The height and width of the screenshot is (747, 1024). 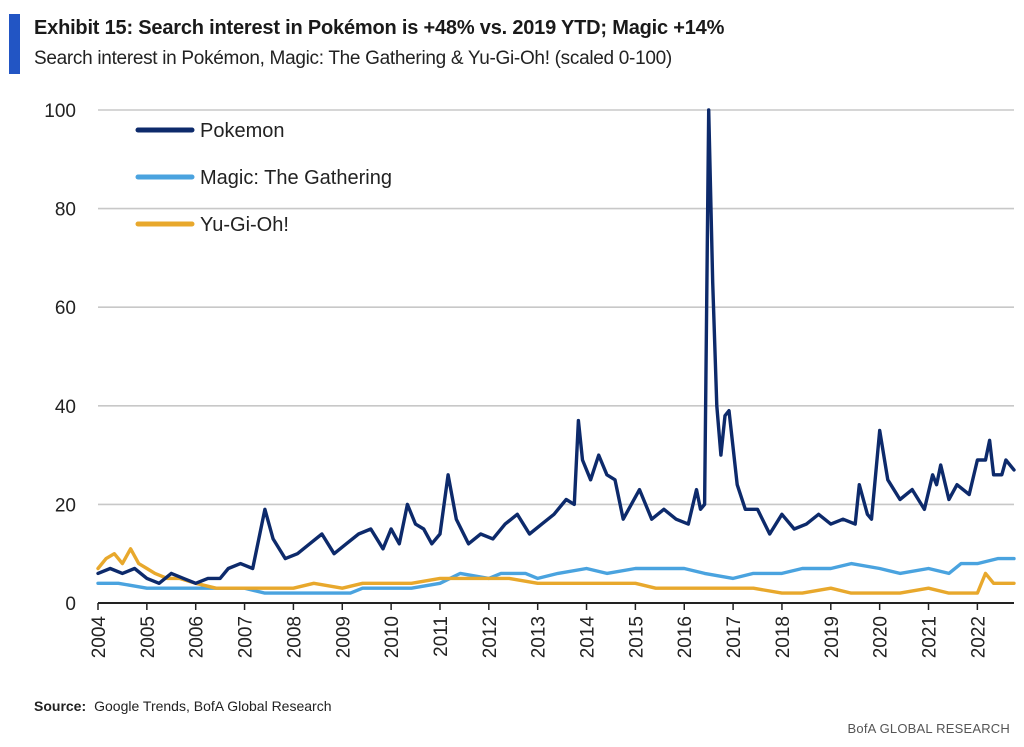 What do you see at coordinates (65, 210) in the screenshot?
I see `y-tick-label-80: 80` at bounding box center [65, 210].